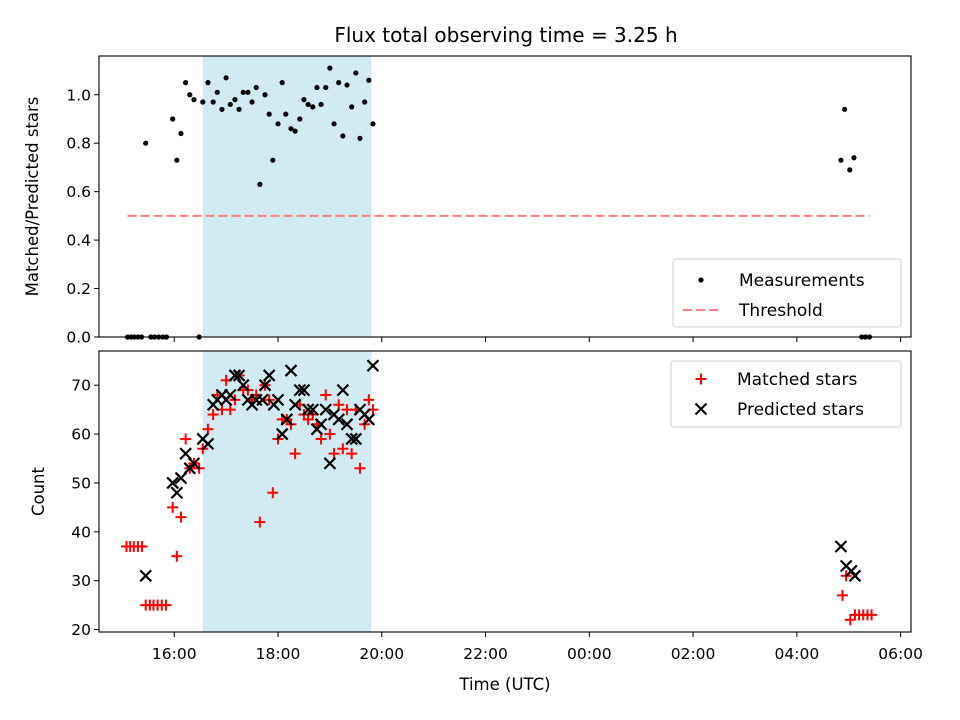 The image size is (960, 720). What do you see at coordinates (381, 654) in the screenshot?
I see `bottom-xtick-label: 20:00` at bounding box center [381, 654].